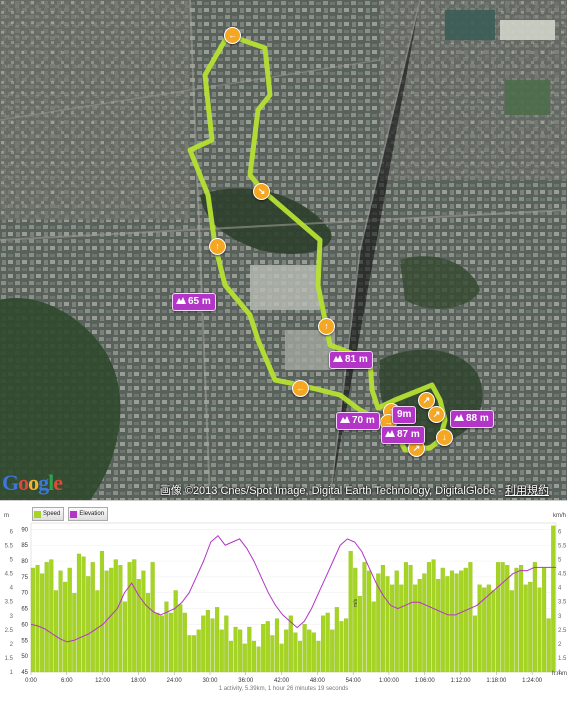 Image resolution: width=567 pixels, height=701 pixels. What do you see at coordinates (472, 419) in the screenshot?
I see `elevation-label: 88 m` at bounding box center [472, 419].